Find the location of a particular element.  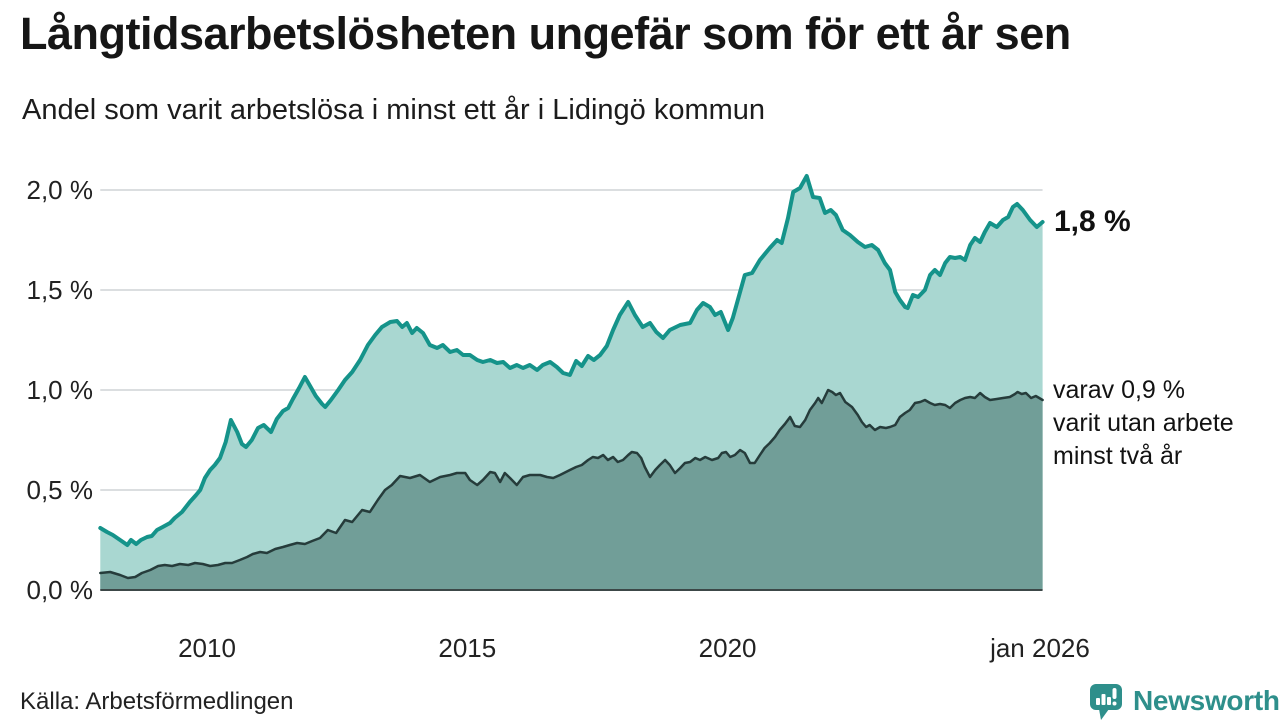

y-axis-tick-label: 1,0 % is located at coordinates (60, 390).